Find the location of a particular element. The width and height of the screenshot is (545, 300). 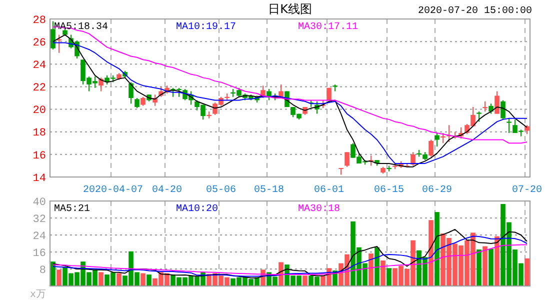

x-tick-label: 07-20 is located at coordinates (527, 190).